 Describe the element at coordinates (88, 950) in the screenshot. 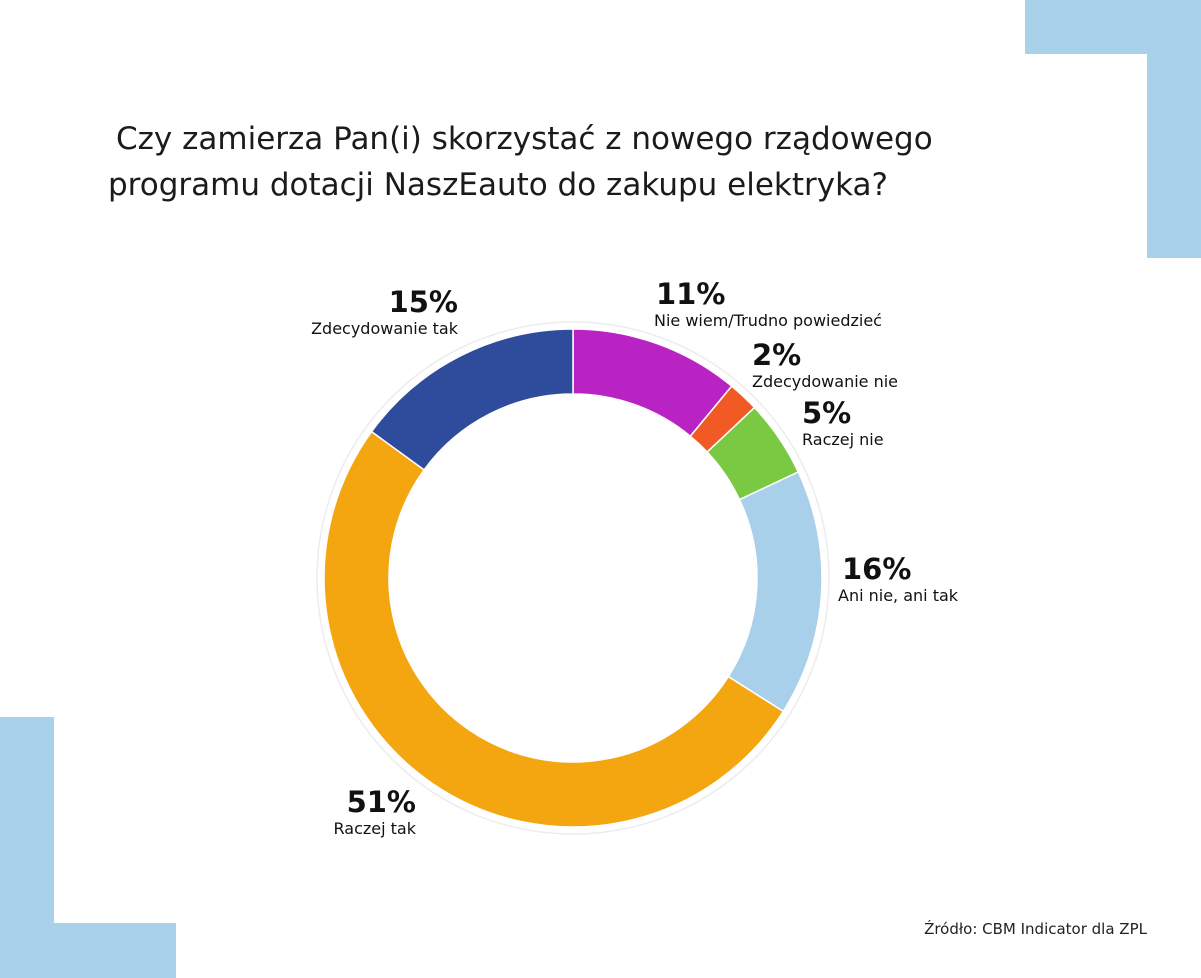

I see `corner-decoration-bottom-left-horizontal` at that location.